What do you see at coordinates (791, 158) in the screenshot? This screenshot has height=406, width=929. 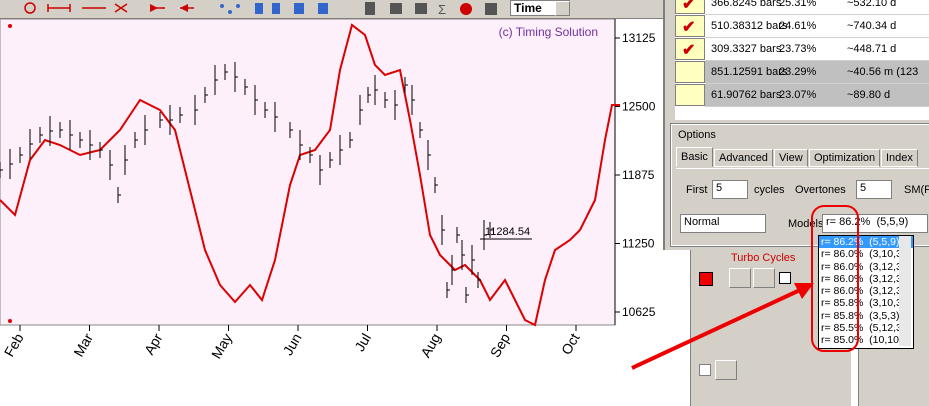 I see `tab: View` at bounding box center [791, 158].